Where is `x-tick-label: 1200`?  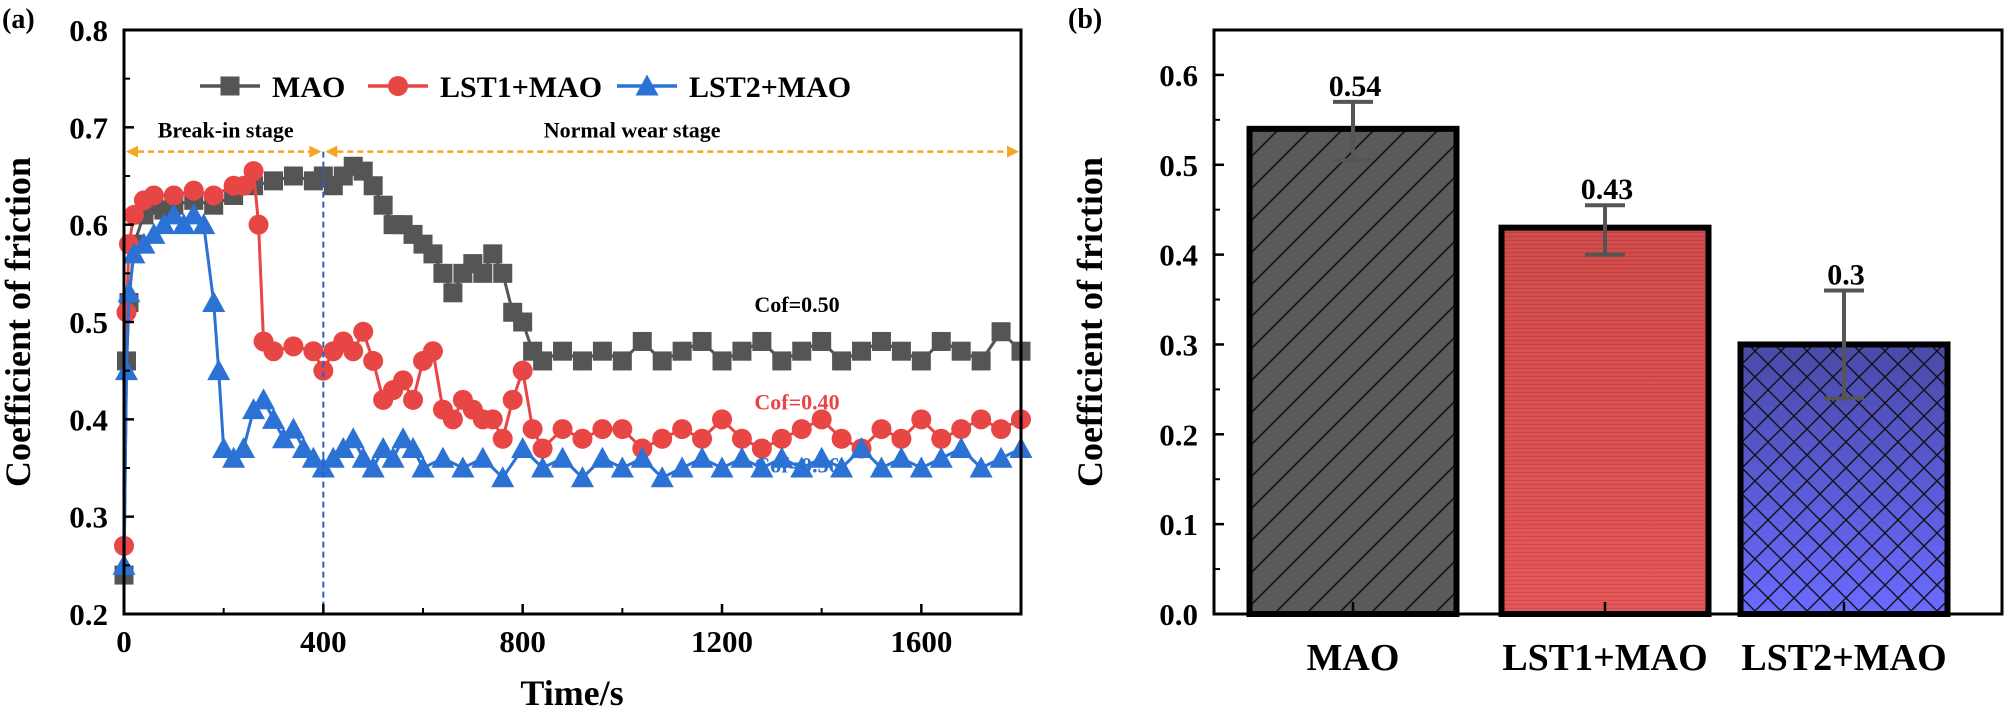
x-tick-label: 1200 is located at coordinates (722, 641).